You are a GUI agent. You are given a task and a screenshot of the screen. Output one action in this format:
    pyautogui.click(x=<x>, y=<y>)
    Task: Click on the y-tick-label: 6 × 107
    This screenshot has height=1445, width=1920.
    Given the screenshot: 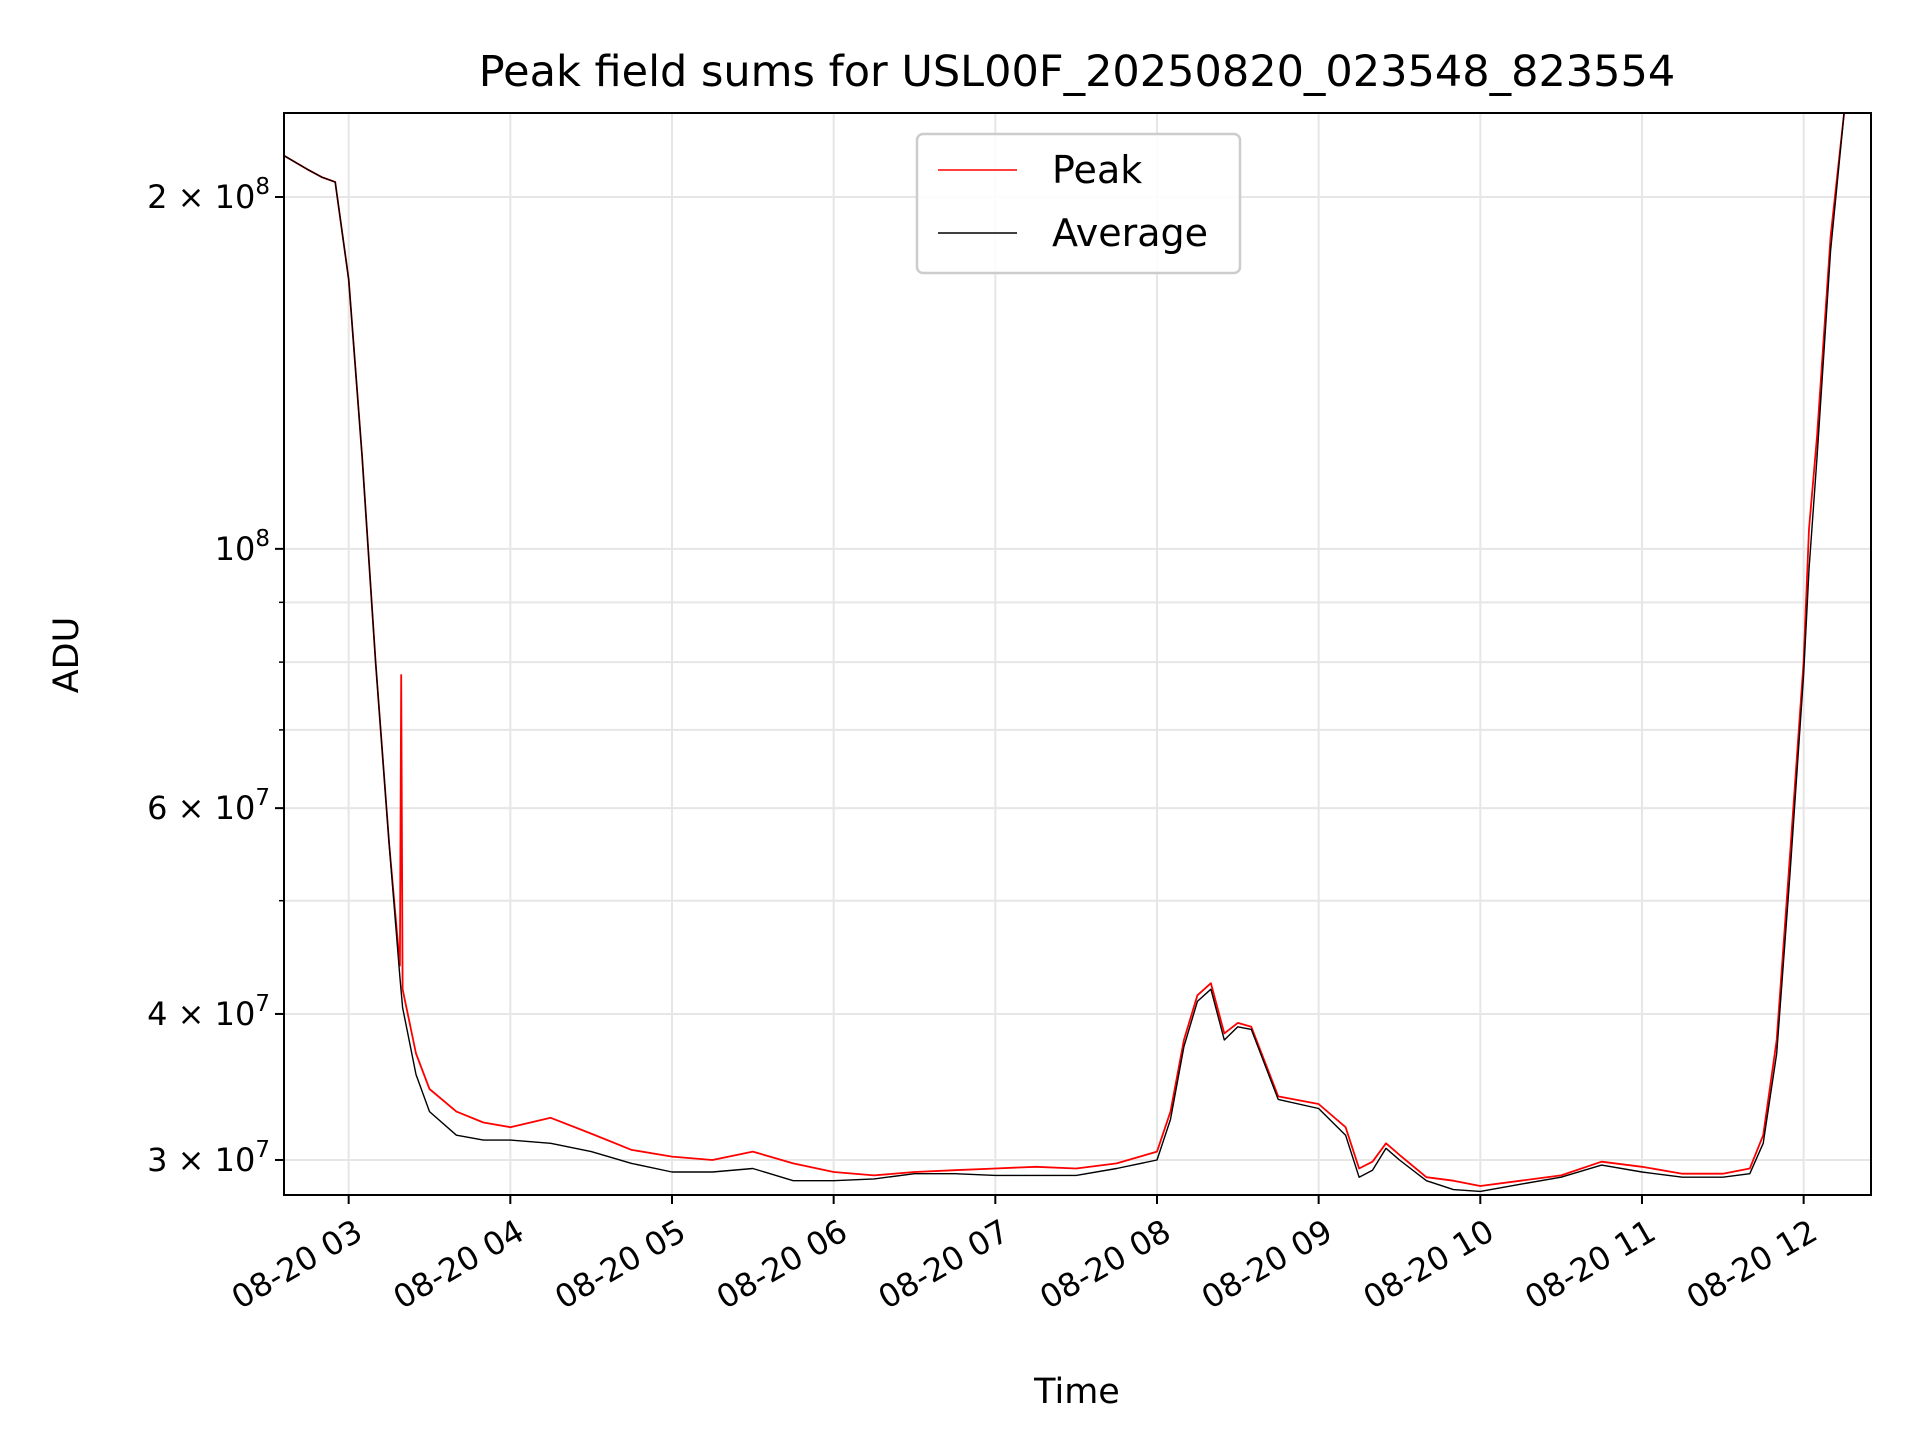 What is the action you would take?
    pyautogui.click(x=208, y=806)
    